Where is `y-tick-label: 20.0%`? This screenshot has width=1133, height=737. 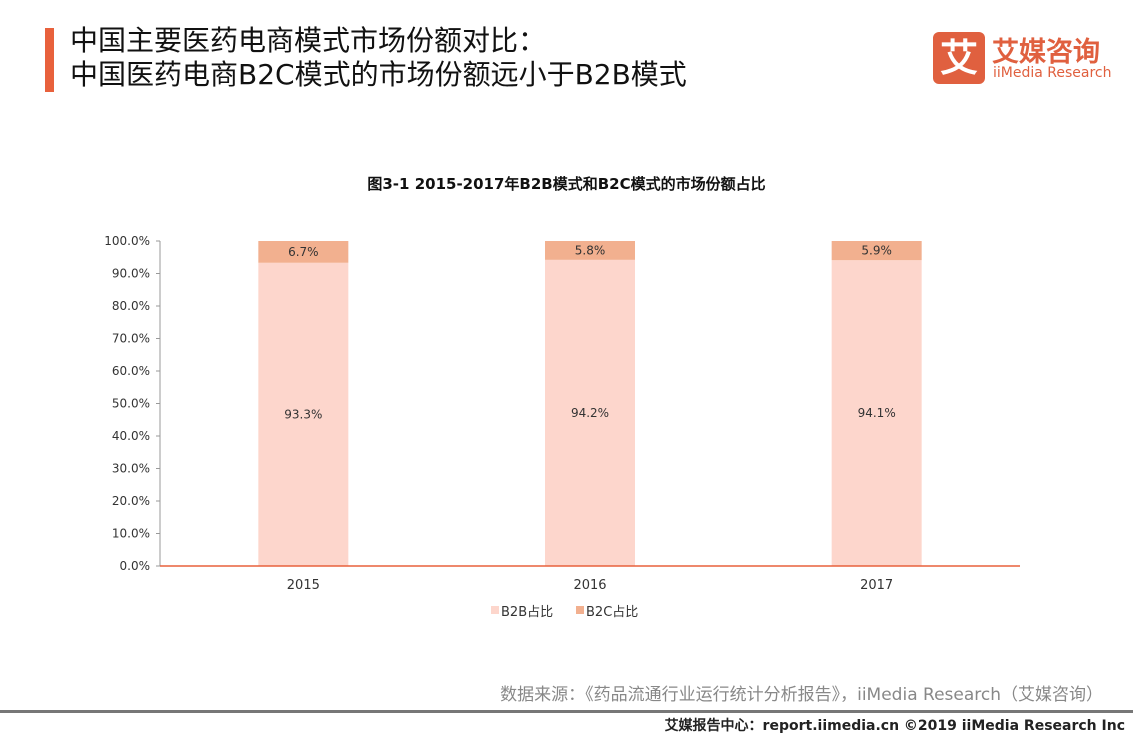
y-tick-label: 20.0% is located at coordinates (131, 501).